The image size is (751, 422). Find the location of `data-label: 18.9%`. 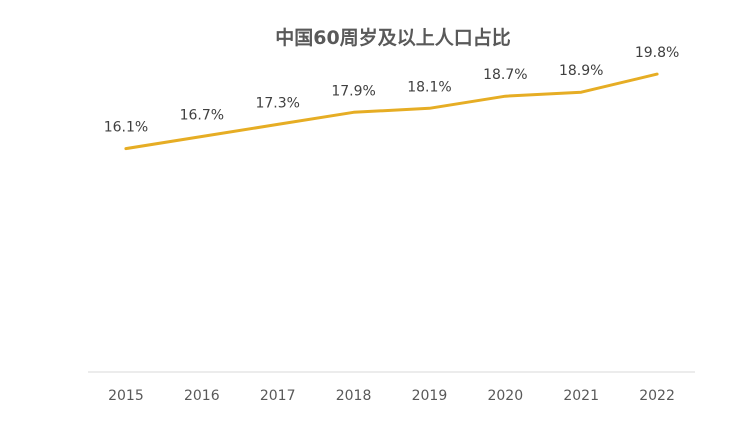

data-label: 18.9% is located at coordinates (581, 71).